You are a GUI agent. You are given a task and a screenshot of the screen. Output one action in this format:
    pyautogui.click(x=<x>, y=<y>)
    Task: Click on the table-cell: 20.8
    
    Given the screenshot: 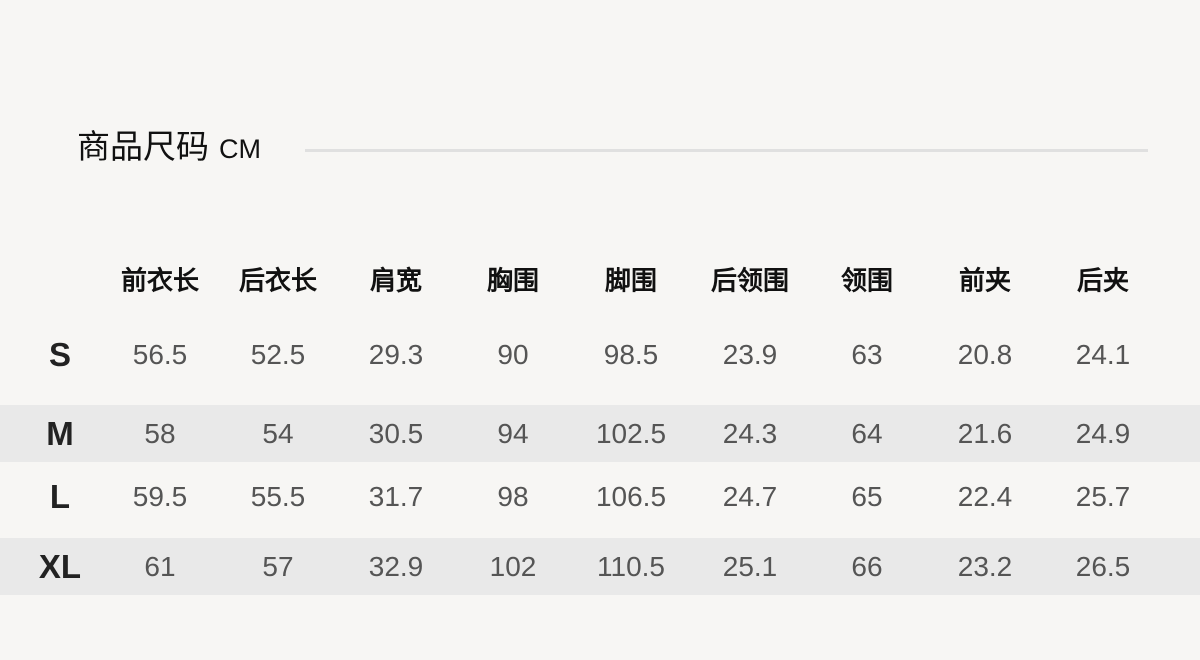 What is the action you would take?
    pyautogui.click(x=985, y=354)
    